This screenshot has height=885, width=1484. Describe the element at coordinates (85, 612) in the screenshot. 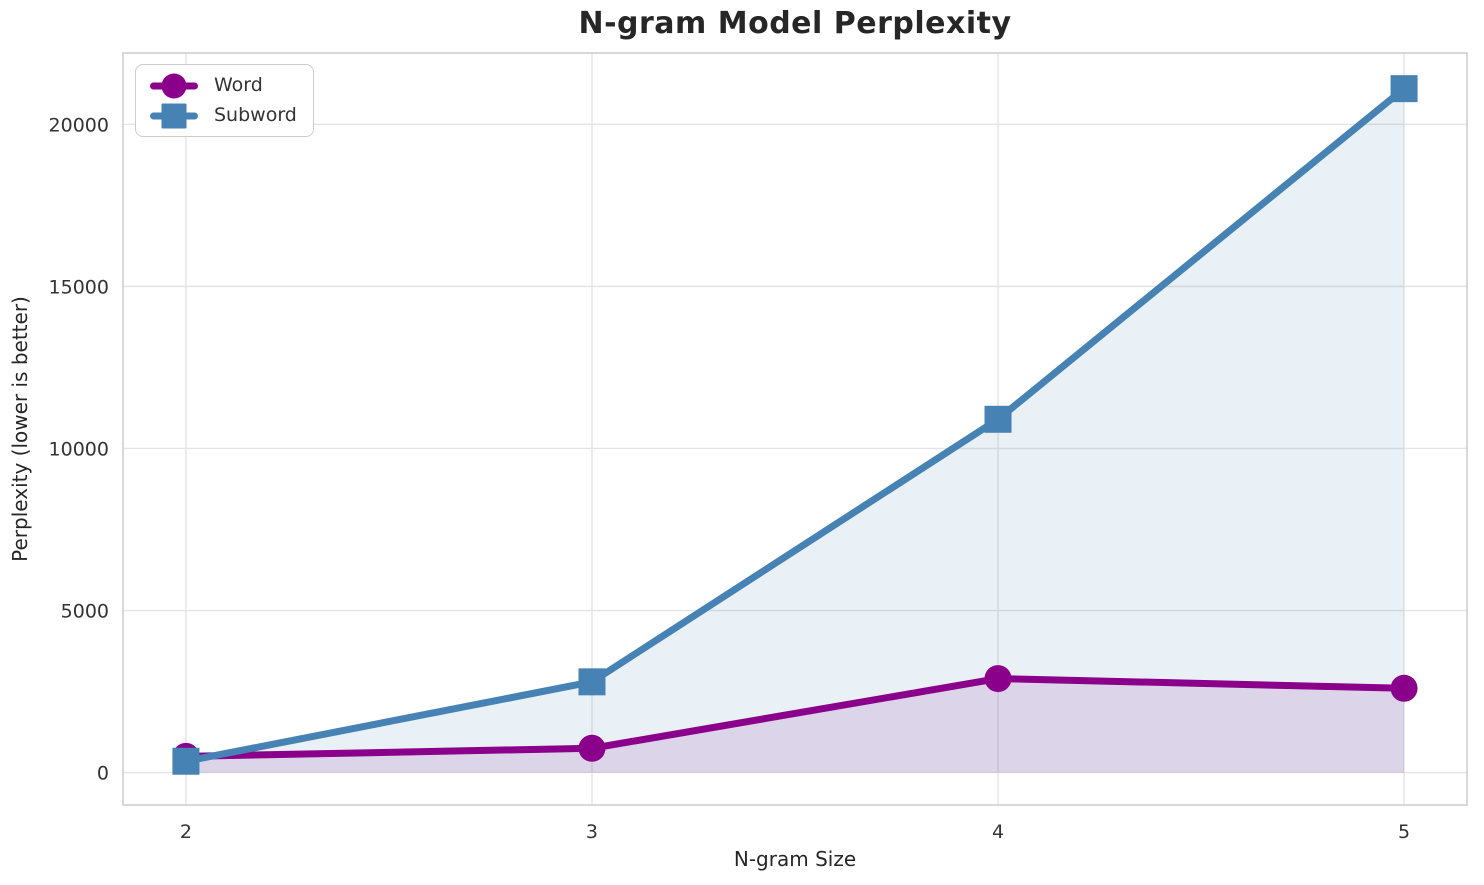

I see `y-tick-label: 5000` at that location.